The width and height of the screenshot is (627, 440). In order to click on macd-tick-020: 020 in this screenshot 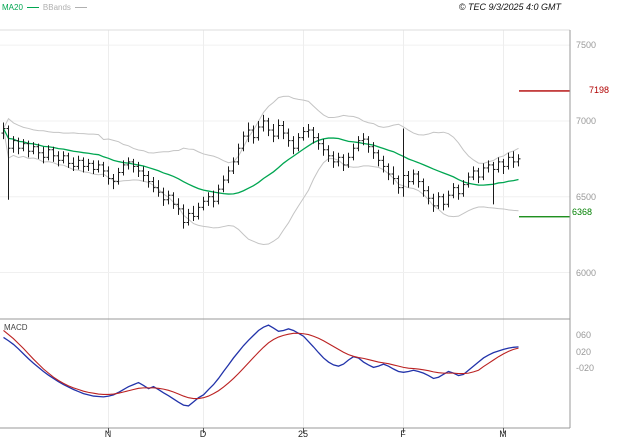, I will do `click(584, 352)`.